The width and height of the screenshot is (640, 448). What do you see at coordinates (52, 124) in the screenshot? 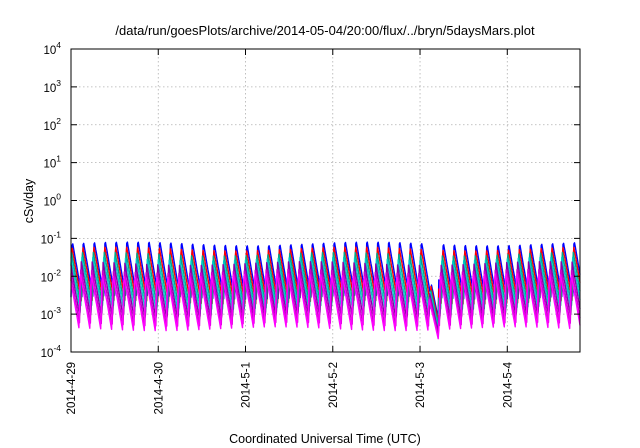
I see `y-tick-label: 10²` at bounding box center [52, 124].